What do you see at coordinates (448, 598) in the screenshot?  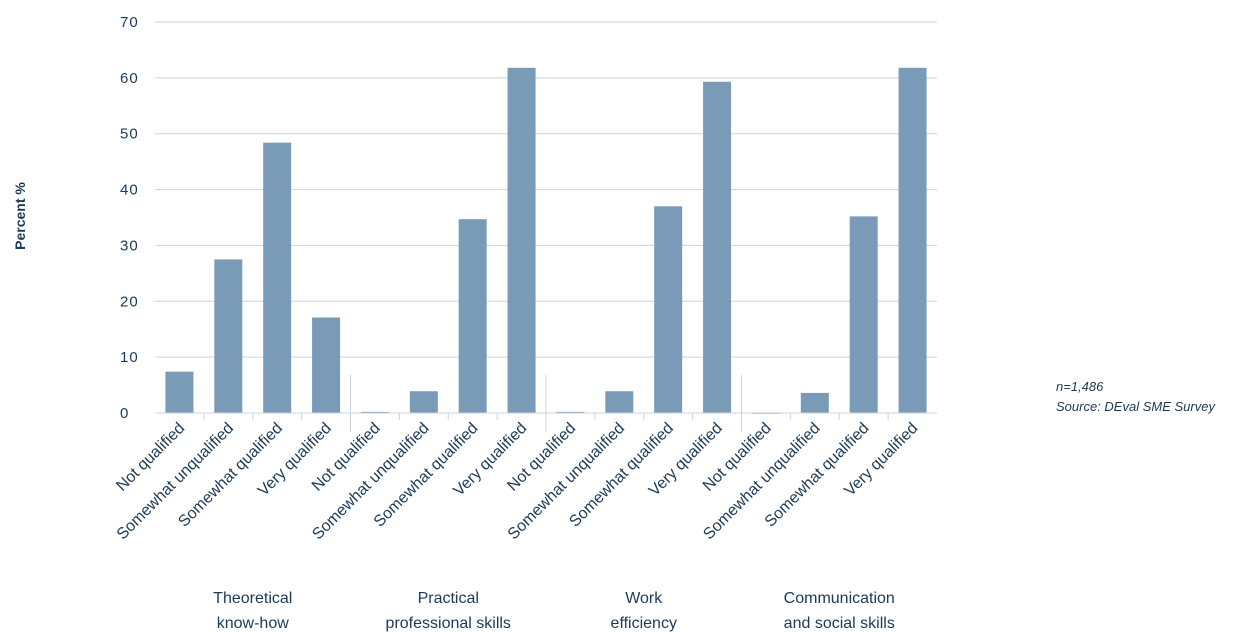 I see `group-label: Practical` at bounding box center [448, 598].